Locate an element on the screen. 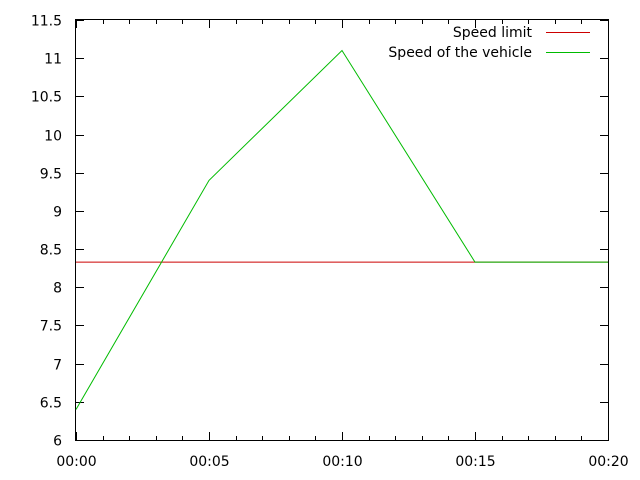 This screenshot has width=640, height=480. y-tick-label: 11 is located at coordinates (53, 60).